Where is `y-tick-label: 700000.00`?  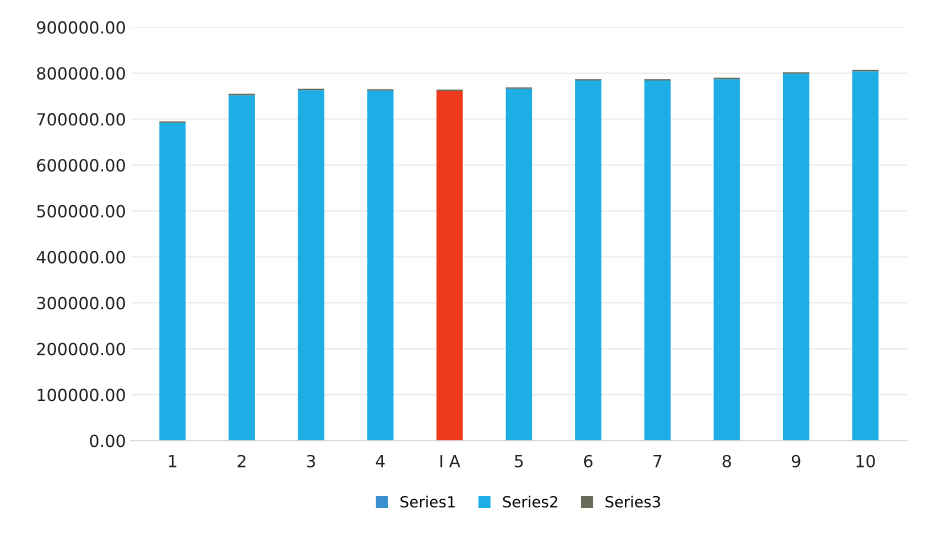 y-tick-label: 700000.00 is located at coordinates (81, 119).